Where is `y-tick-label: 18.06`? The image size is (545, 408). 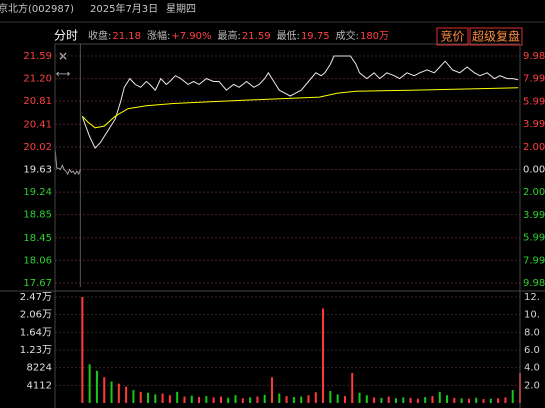 y-tick-label: 18.06 is located at coordinates (37, 260).